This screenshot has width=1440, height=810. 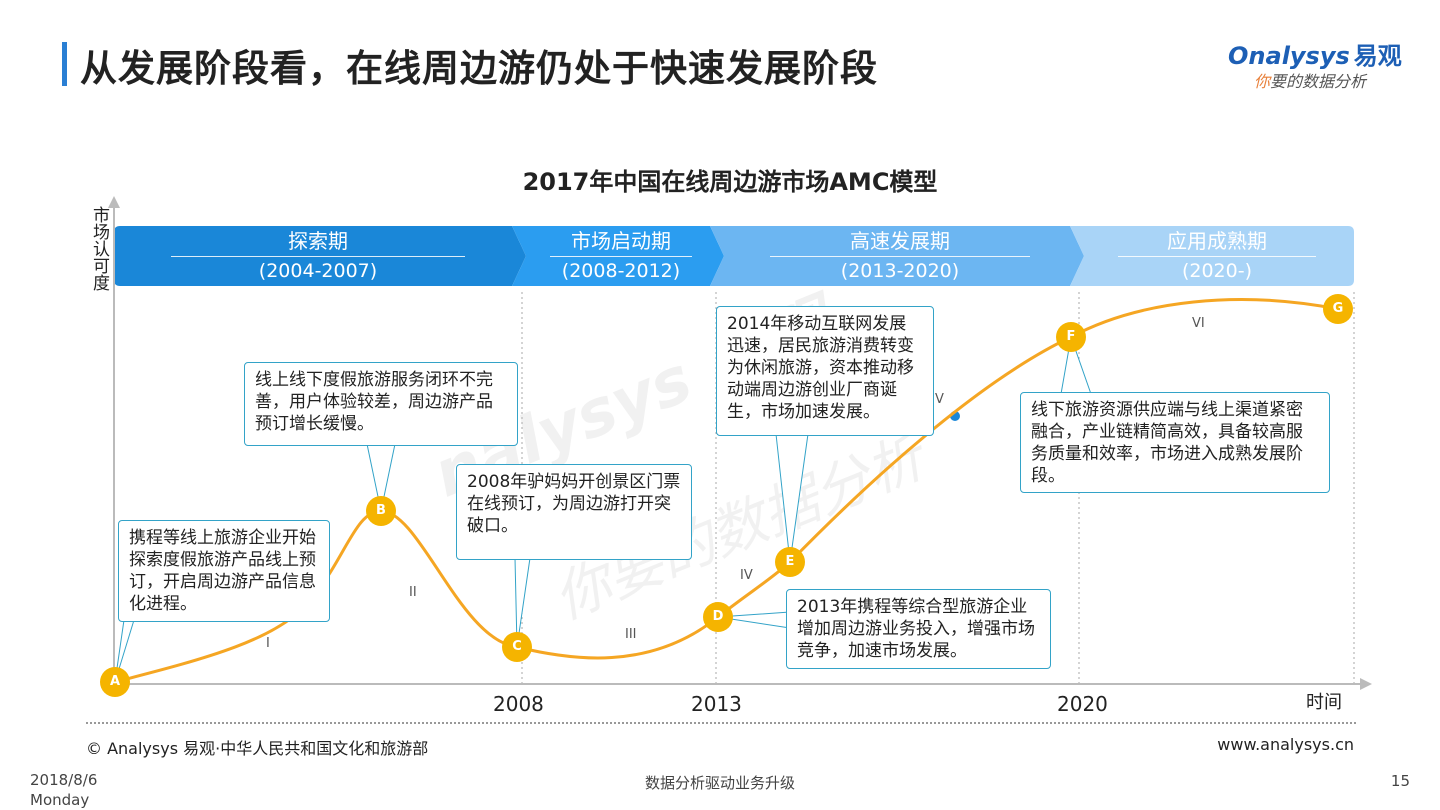 I want to click on phase-label-2: 市场启动期 (2008-2012), so click(x=621, y=256).